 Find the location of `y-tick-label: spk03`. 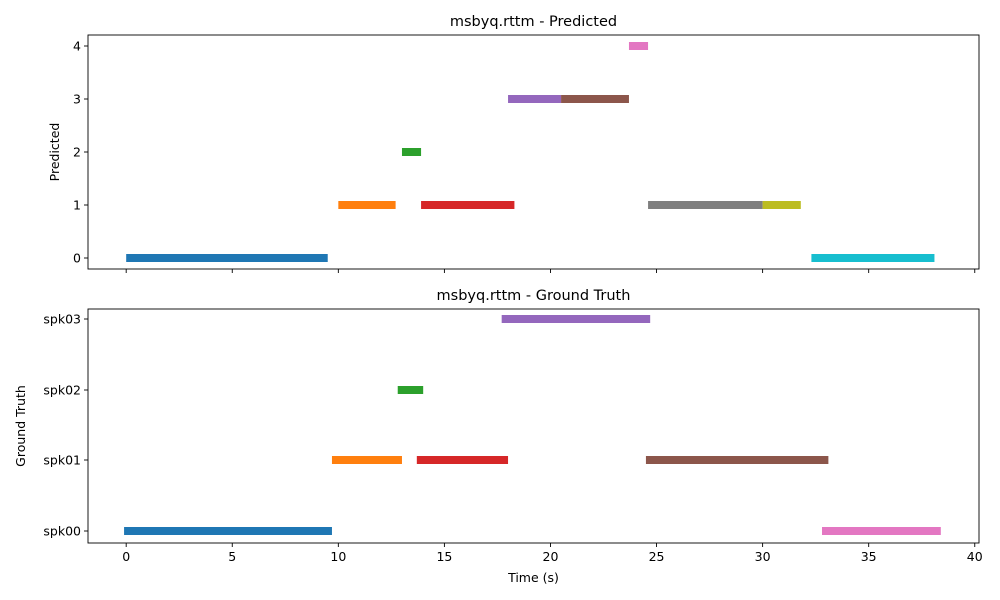

y-tick-label: spk03 is located at coordinates (62, 319).